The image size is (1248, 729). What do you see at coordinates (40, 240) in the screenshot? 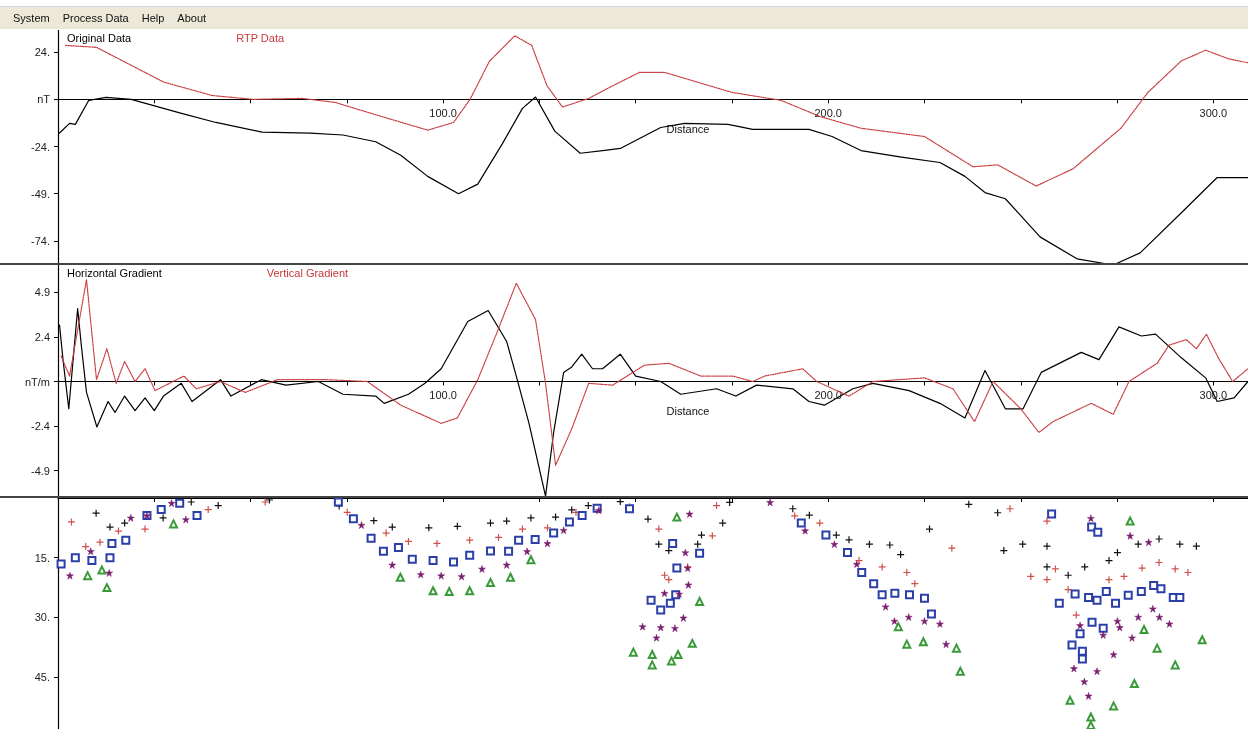
I see `y-tick-label: -74.` at bounding box center [40, 240].